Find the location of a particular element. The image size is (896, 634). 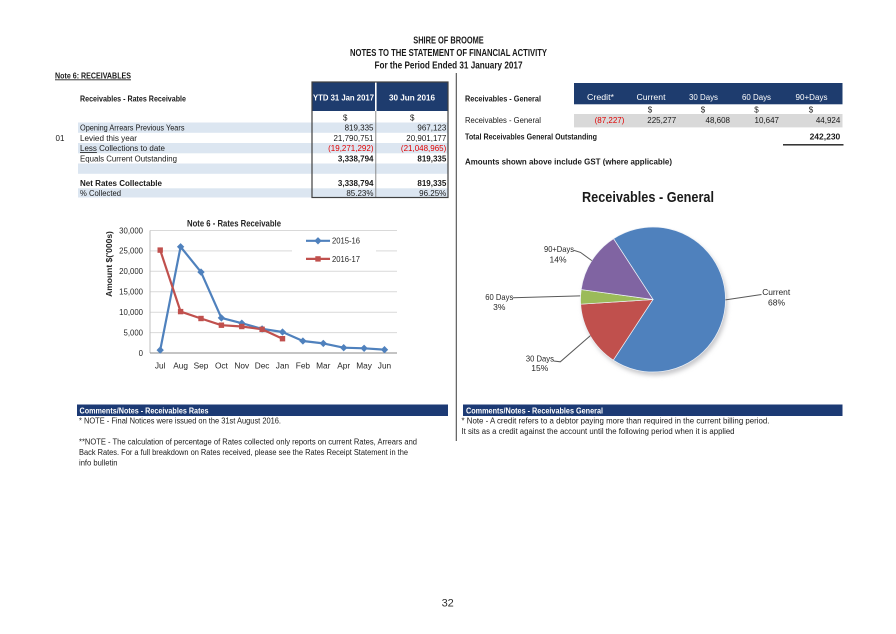

svg-text: 96.25% is located at coordinates (432, 193).